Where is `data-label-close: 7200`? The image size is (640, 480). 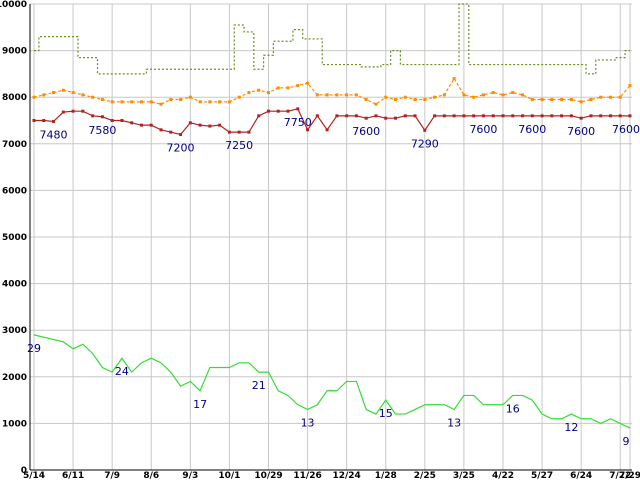 data-label-close: 7200 is located at coordinates (181, 147).